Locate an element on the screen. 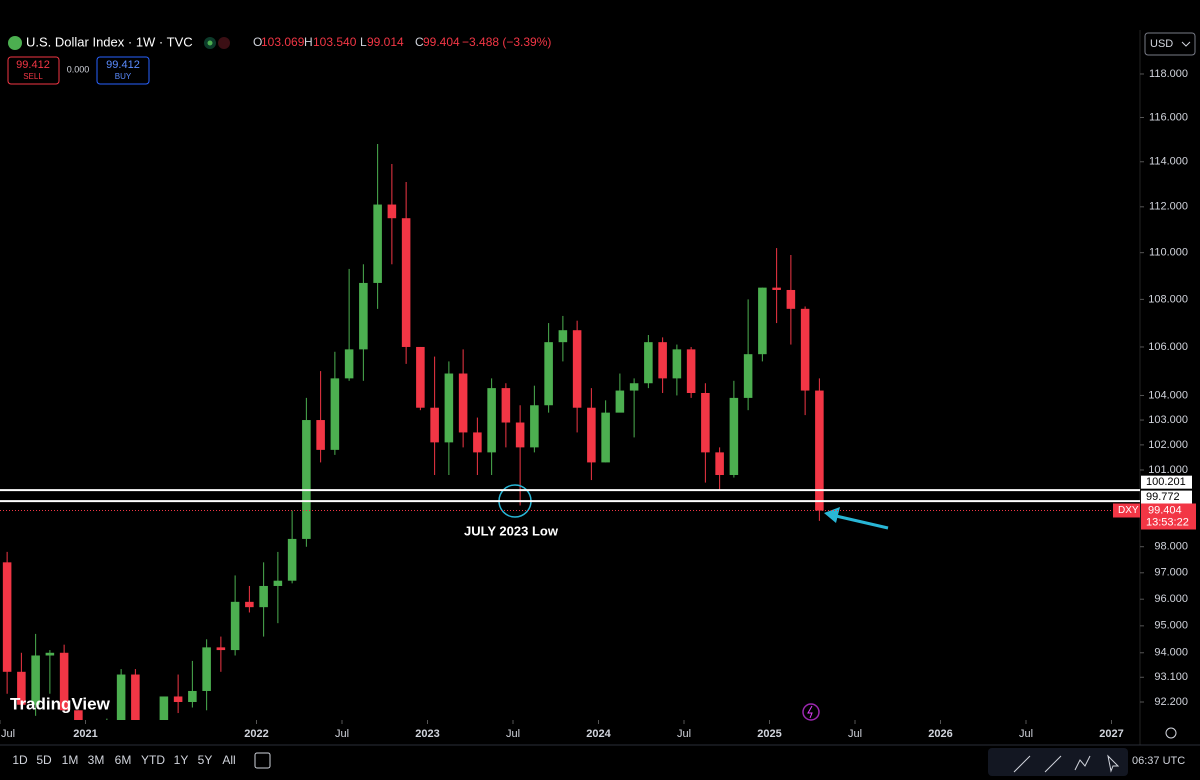  chevron is located at coordinates (1186, 44).